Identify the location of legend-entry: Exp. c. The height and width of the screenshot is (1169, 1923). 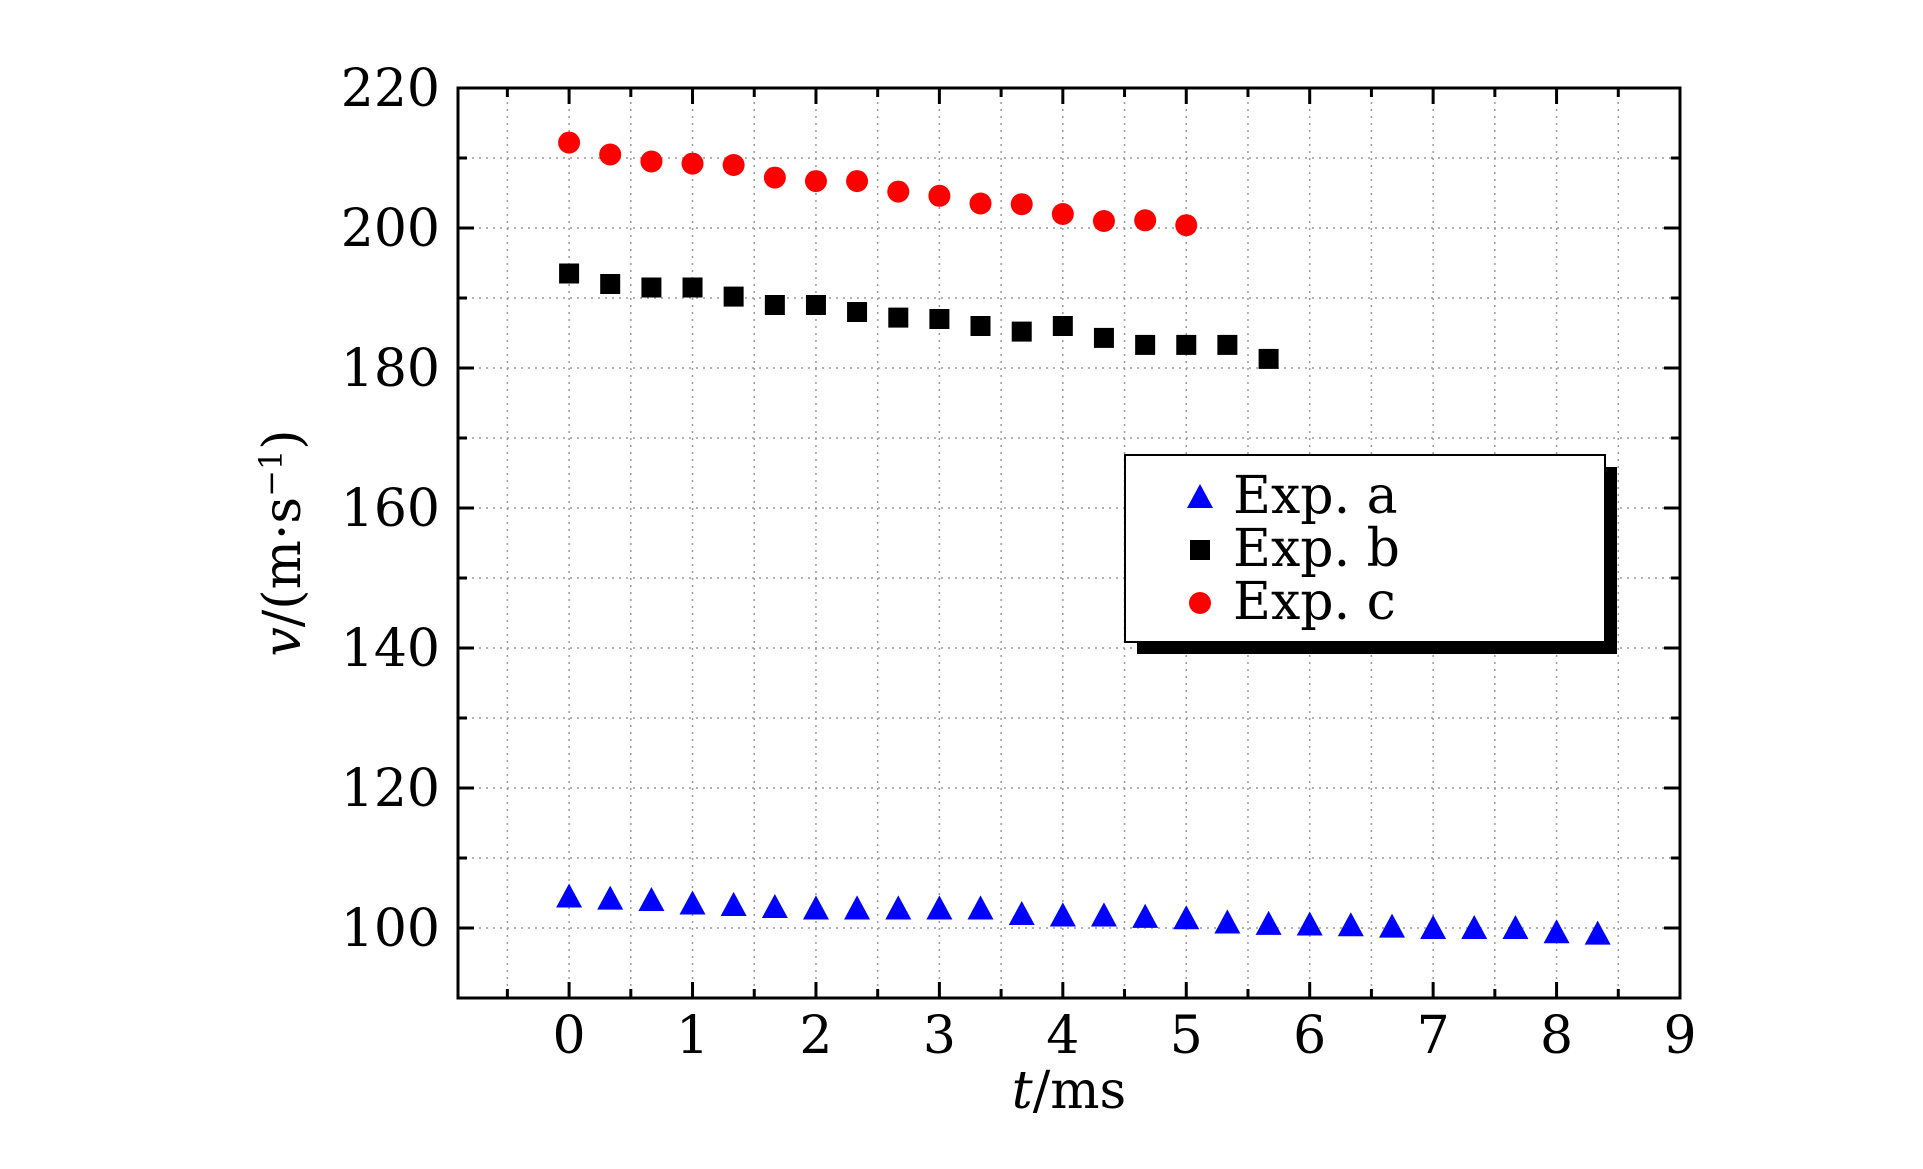
(1292, 602).